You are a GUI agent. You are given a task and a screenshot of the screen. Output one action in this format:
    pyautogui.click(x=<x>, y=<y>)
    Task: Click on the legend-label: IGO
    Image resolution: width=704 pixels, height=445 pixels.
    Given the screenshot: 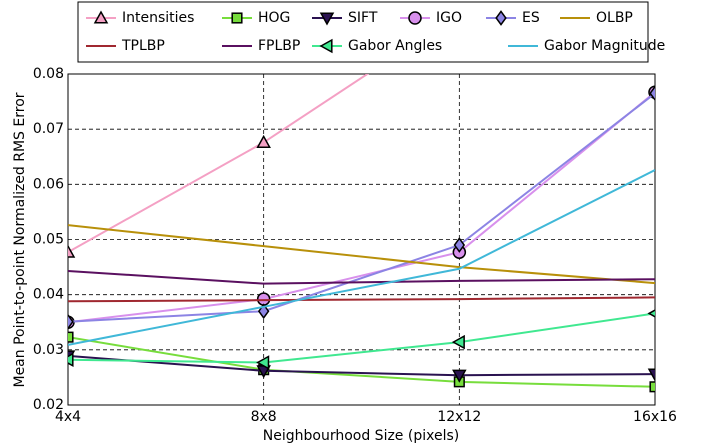 What is the action you would take?
    pyautogui.click(x=449, y=18)
    